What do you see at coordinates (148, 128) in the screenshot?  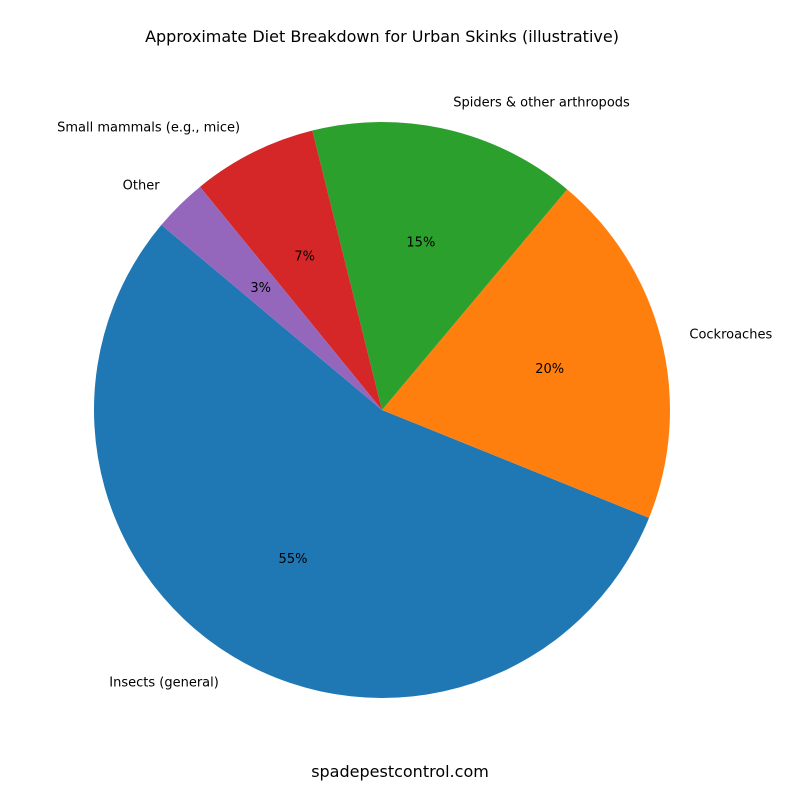 I see `slice-label: Small mammals (e.g., mice)` at bounding box center [148, 128].